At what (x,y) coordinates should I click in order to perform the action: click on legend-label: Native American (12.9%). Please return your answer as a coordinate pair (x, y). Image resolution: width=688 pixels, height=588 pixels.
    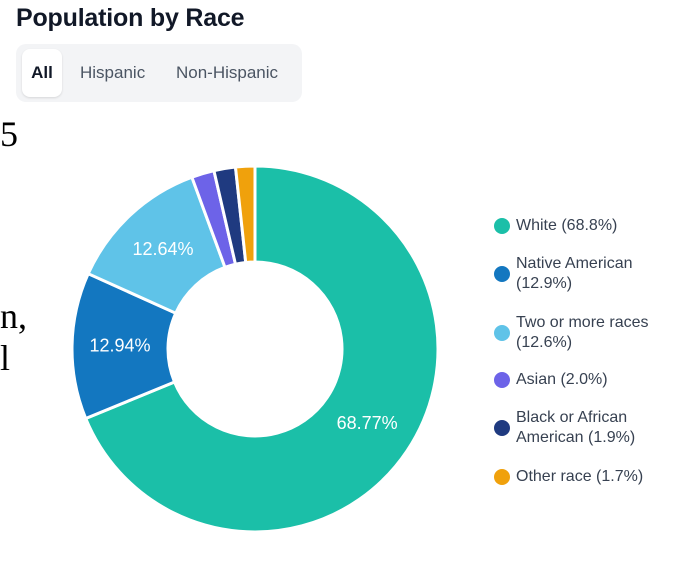
    Looking at the image, I should click on (574, 273).